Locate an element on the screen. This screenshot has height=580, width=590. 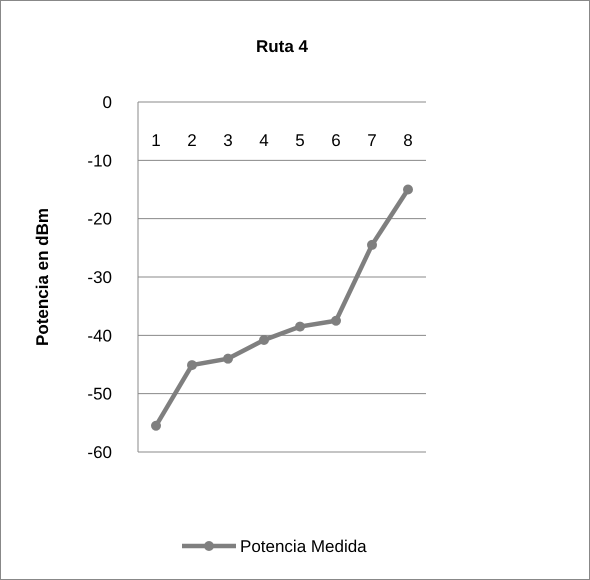
y-tick-label: 0 is located at coordinates (107, 102).